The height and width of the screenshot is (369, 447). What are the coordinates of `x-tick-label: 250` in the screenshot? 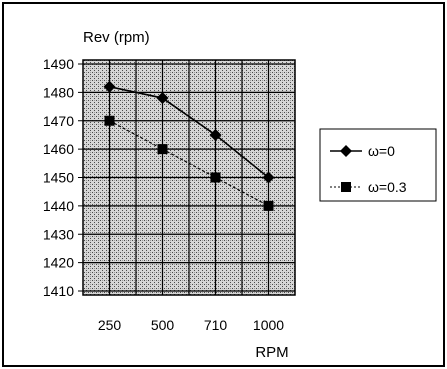 It's located at (110, 325).